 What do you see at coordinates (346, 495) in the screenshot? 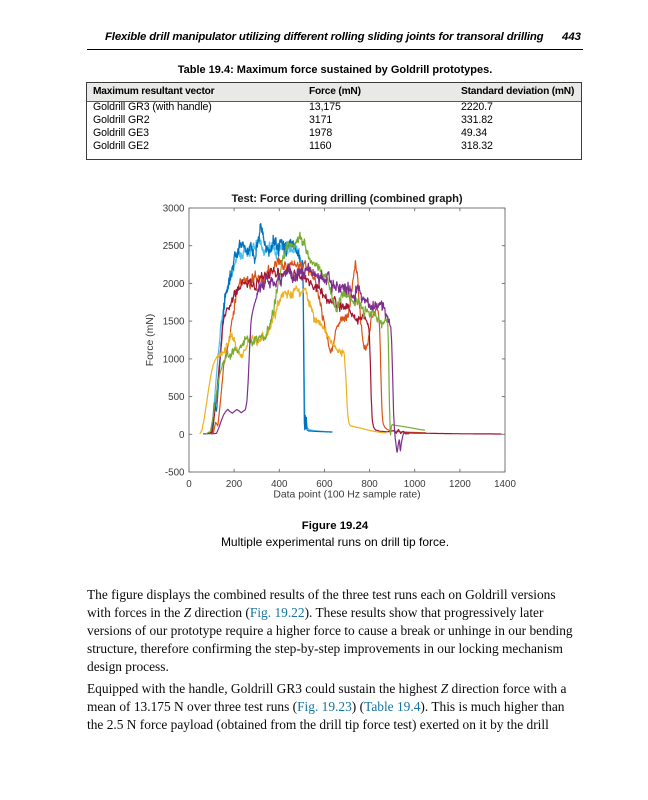
I see `svg-text:Data point (100 Hz sample rate: Data point (100 Hz sample rate)` at bounding box center [346, 495].